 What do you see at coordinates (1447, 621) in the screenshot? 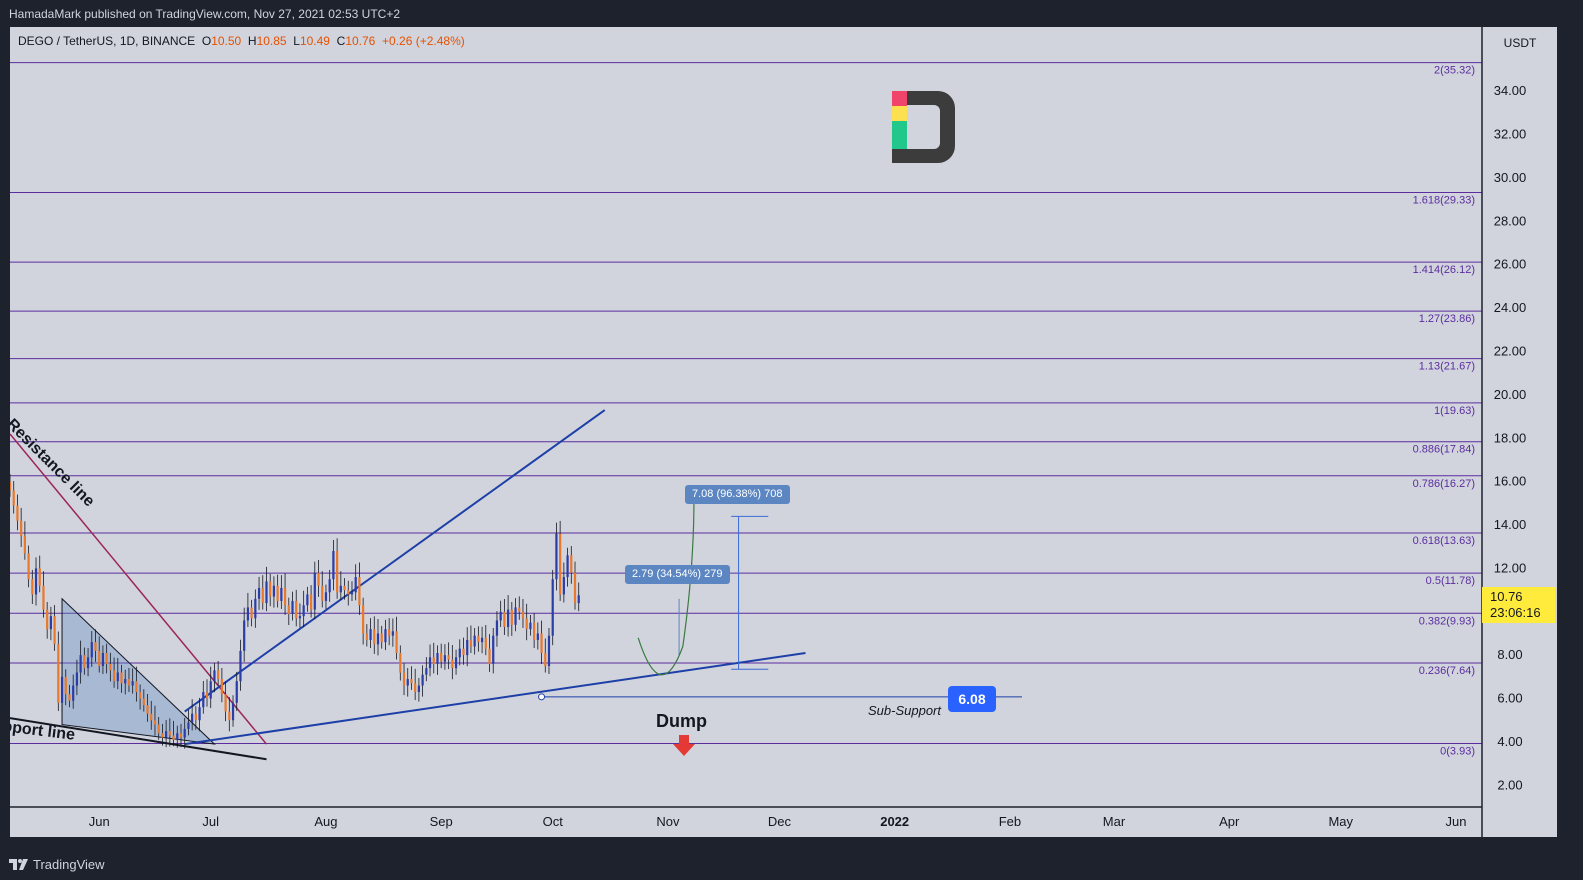
I see `fib-level-label: 0.382(9.93)` at bounding box center [1447, 621].